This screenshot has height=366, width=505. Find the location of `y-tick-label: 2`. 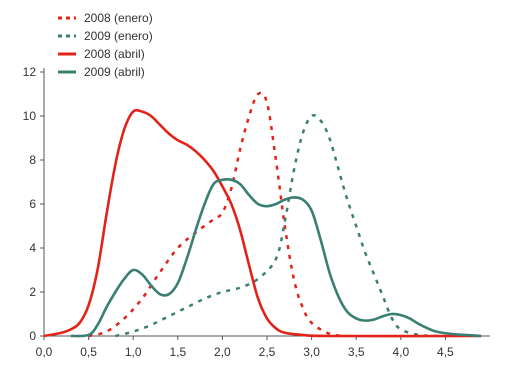

y-tick-label: 2 is located at coordinates (32, 292).